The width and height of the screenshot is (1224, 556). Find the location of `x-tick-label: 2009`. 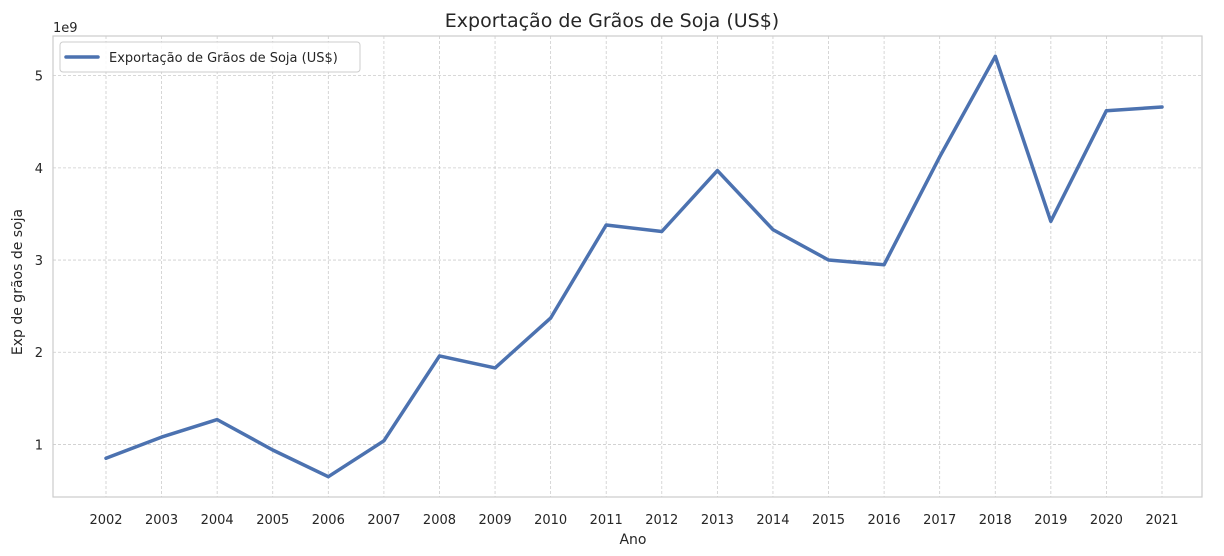

x-tick-label: 2009 is located at coordinates (495, 520).